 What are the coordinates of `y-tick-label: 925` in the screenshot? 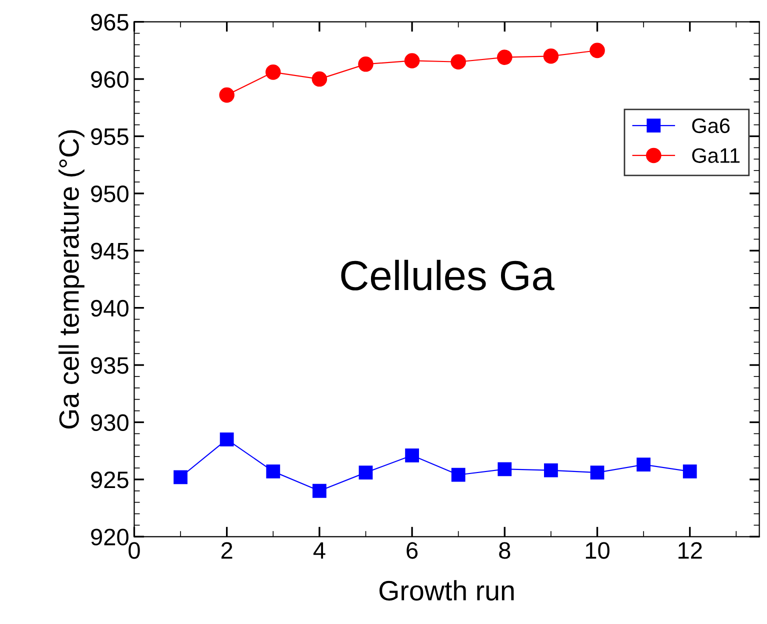 It's located at (109, 480).